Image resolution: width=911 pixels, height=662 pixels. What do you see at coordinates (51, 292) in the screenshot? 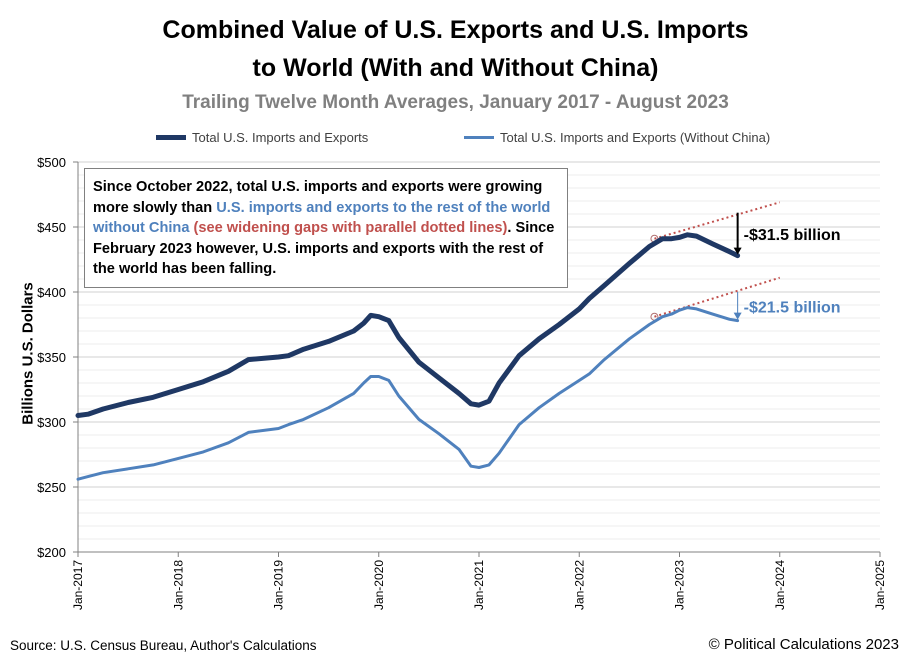
I see `y-tick-label: $400` at bounding box center [51, 292].